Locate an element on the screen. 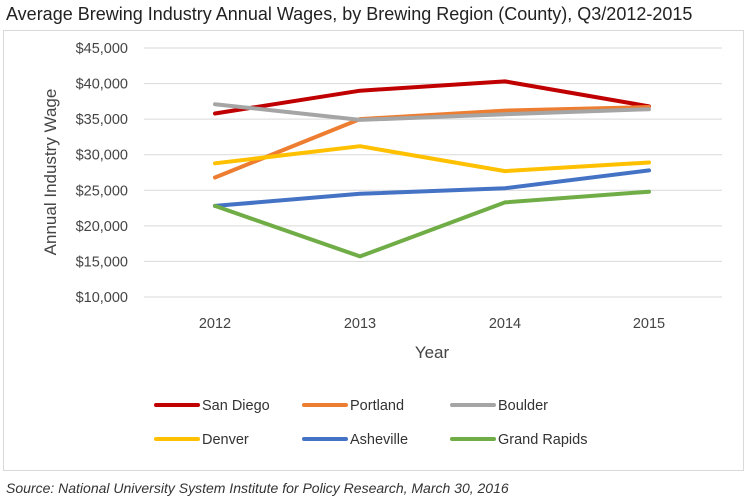  x-axis-title: Year is located at coordinates (432, 352).